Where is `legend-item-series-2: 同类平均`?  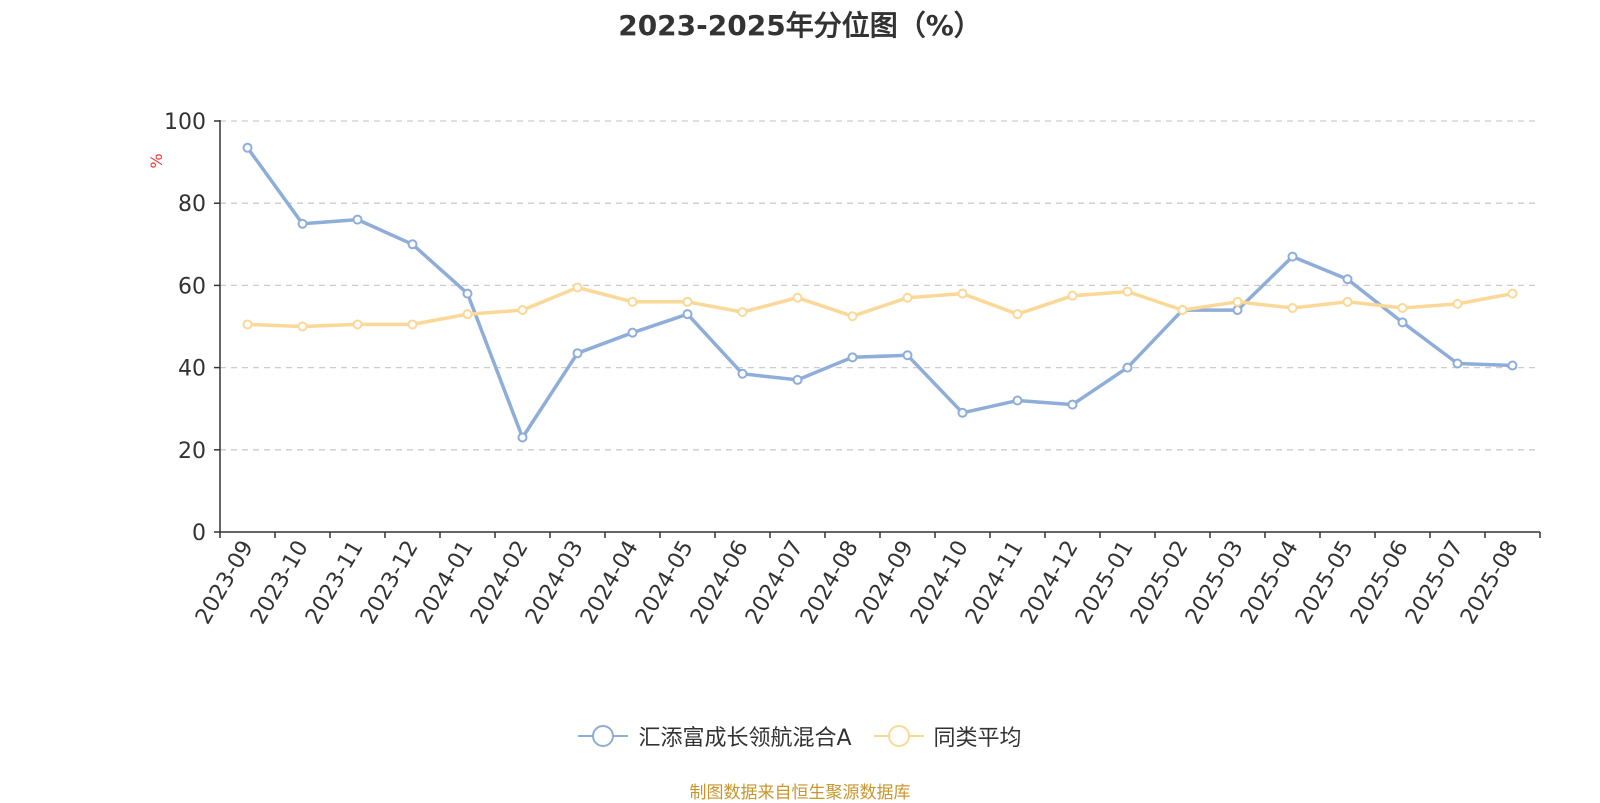
legend-item-series-2: 同类平均 is located at coordinates (947, 736).